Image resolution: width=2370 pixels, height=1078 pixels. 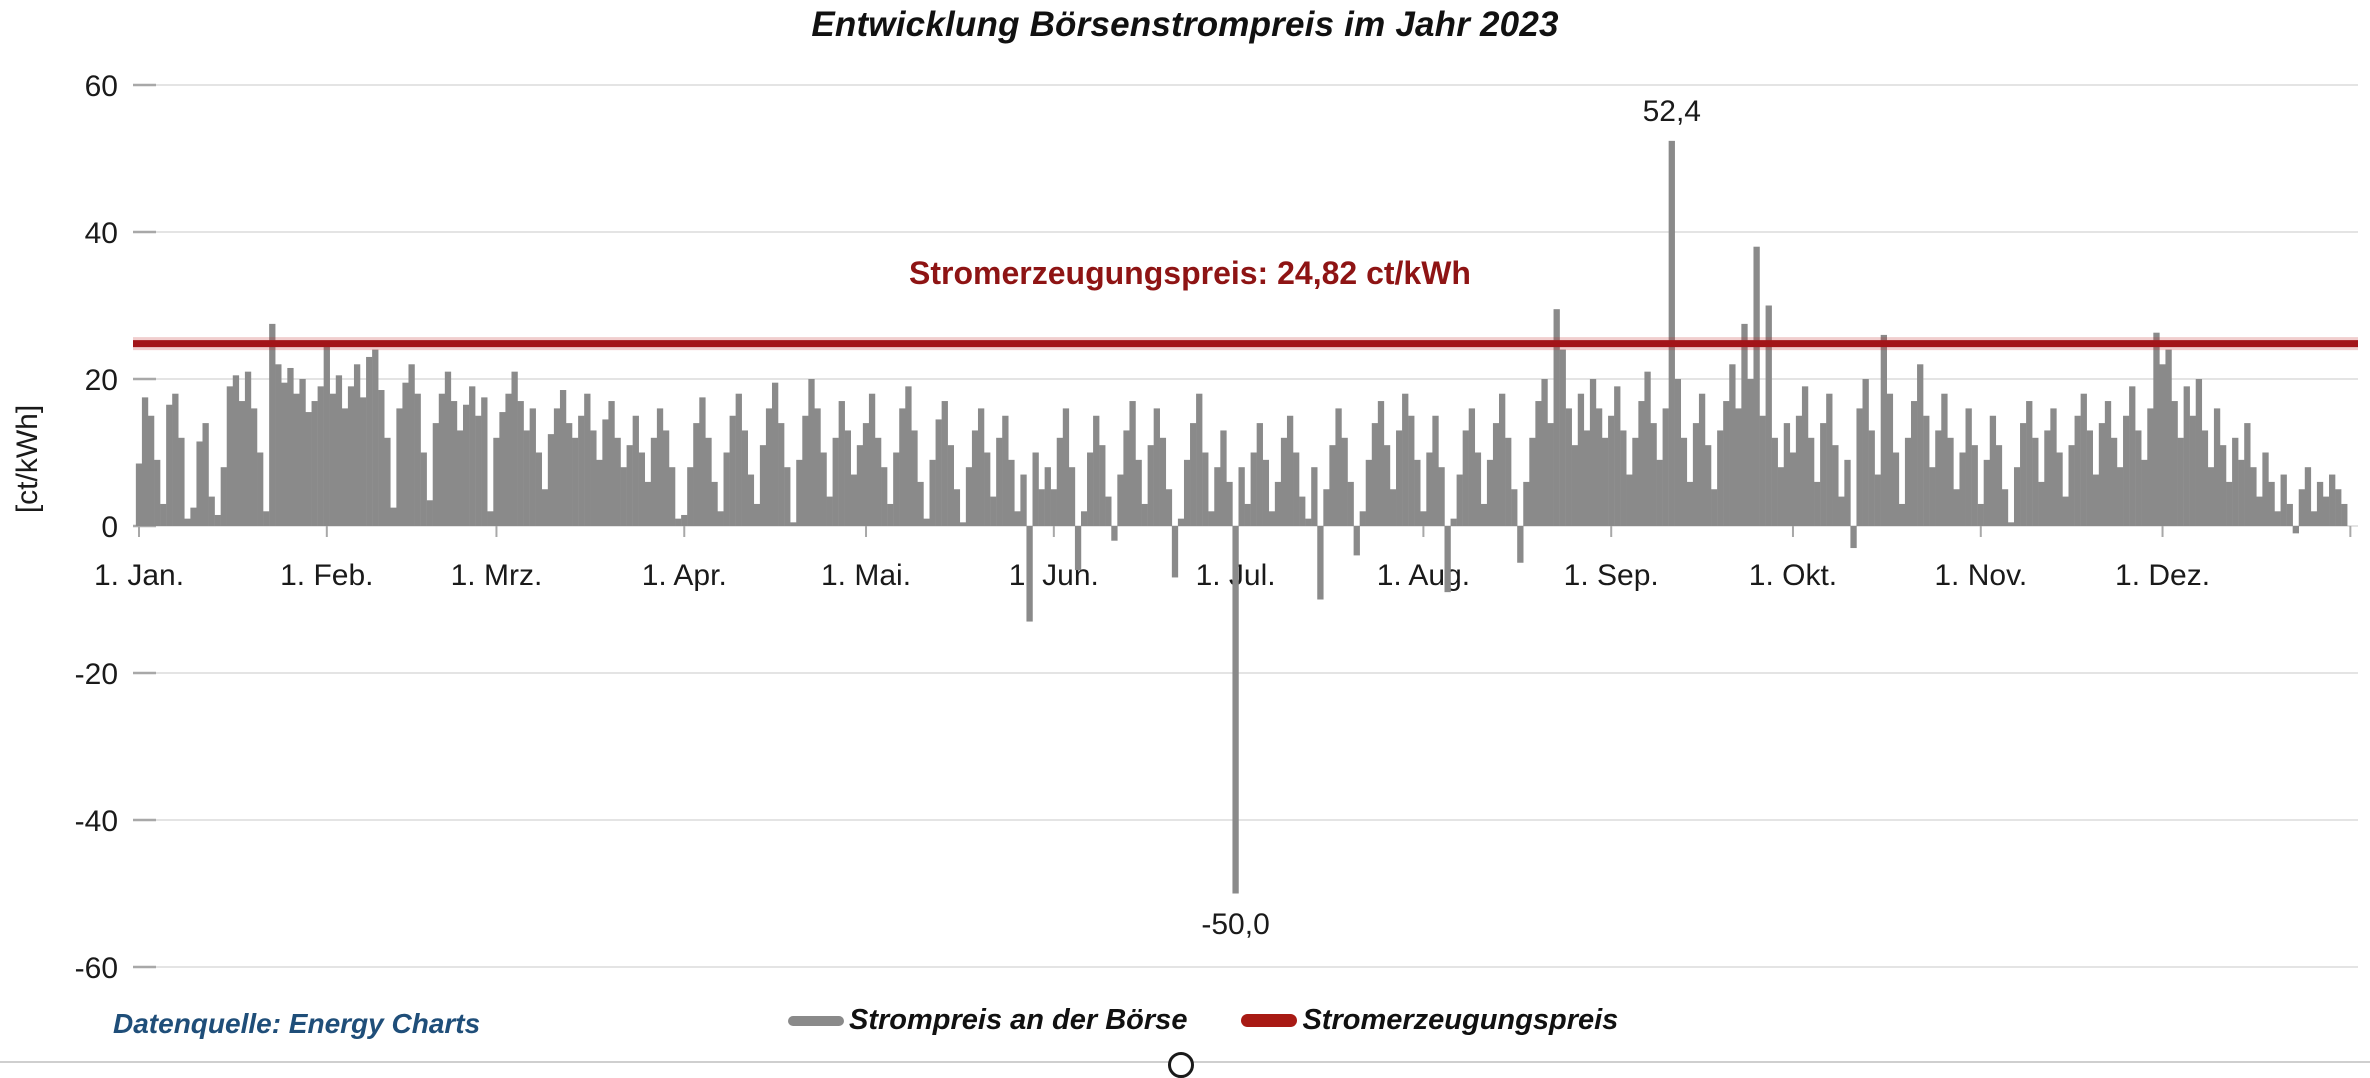 What do you see at coordinates (1429, 1020) in the screenshot?
I see `legend-item-threshold: Stromerzeugungspreis` at bounding box center [1429, 1020].